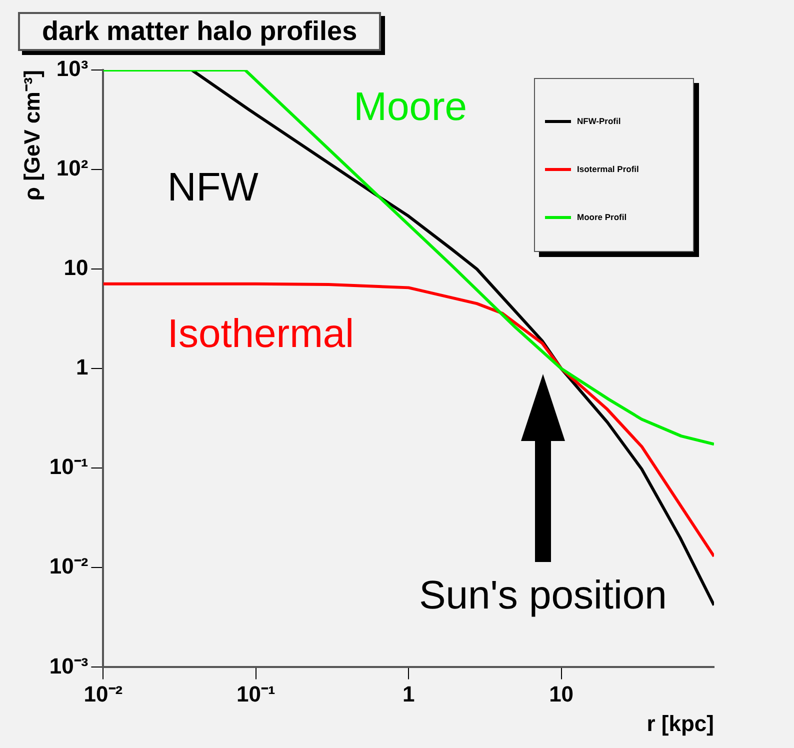 This screenshot has width=794, height=748. I want to click on annotation: NFW, so click(213, 187).